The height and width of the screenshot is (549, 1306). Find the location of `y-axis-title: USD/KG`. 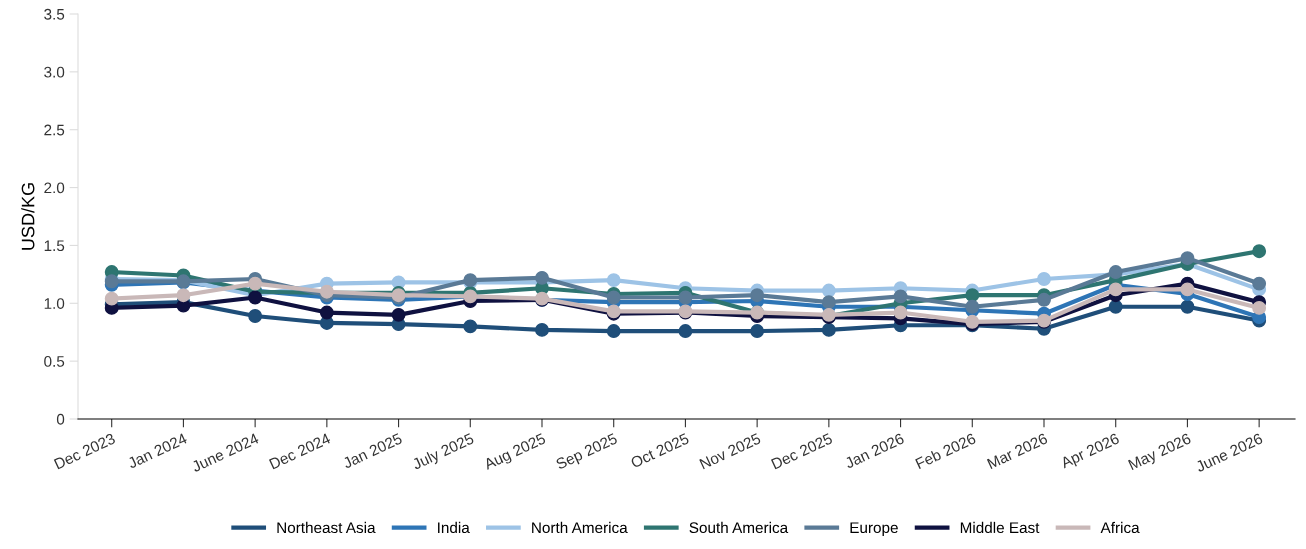

y-axis-title: USD/KG is located at coordinates (28, 216).